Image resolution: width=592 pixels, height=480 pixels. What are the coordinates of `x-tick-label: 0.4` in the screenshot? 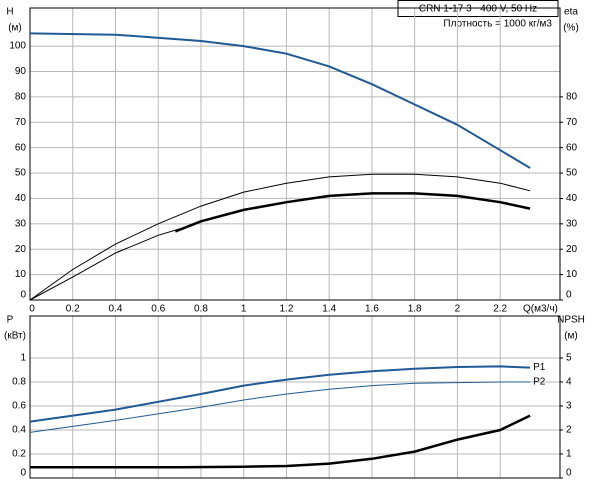 It's located at (116, 309).